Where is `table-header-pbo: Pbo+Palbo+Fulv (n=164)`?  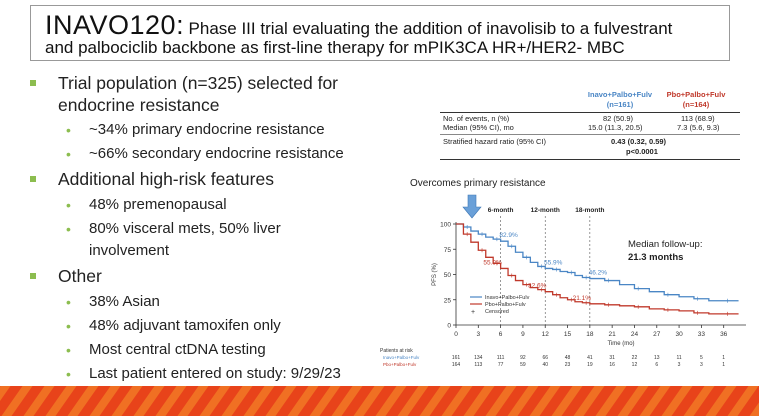
table-header-pbo: Pbo+Palbo+Fulv (n=164) is located at coordinates (696, 100).